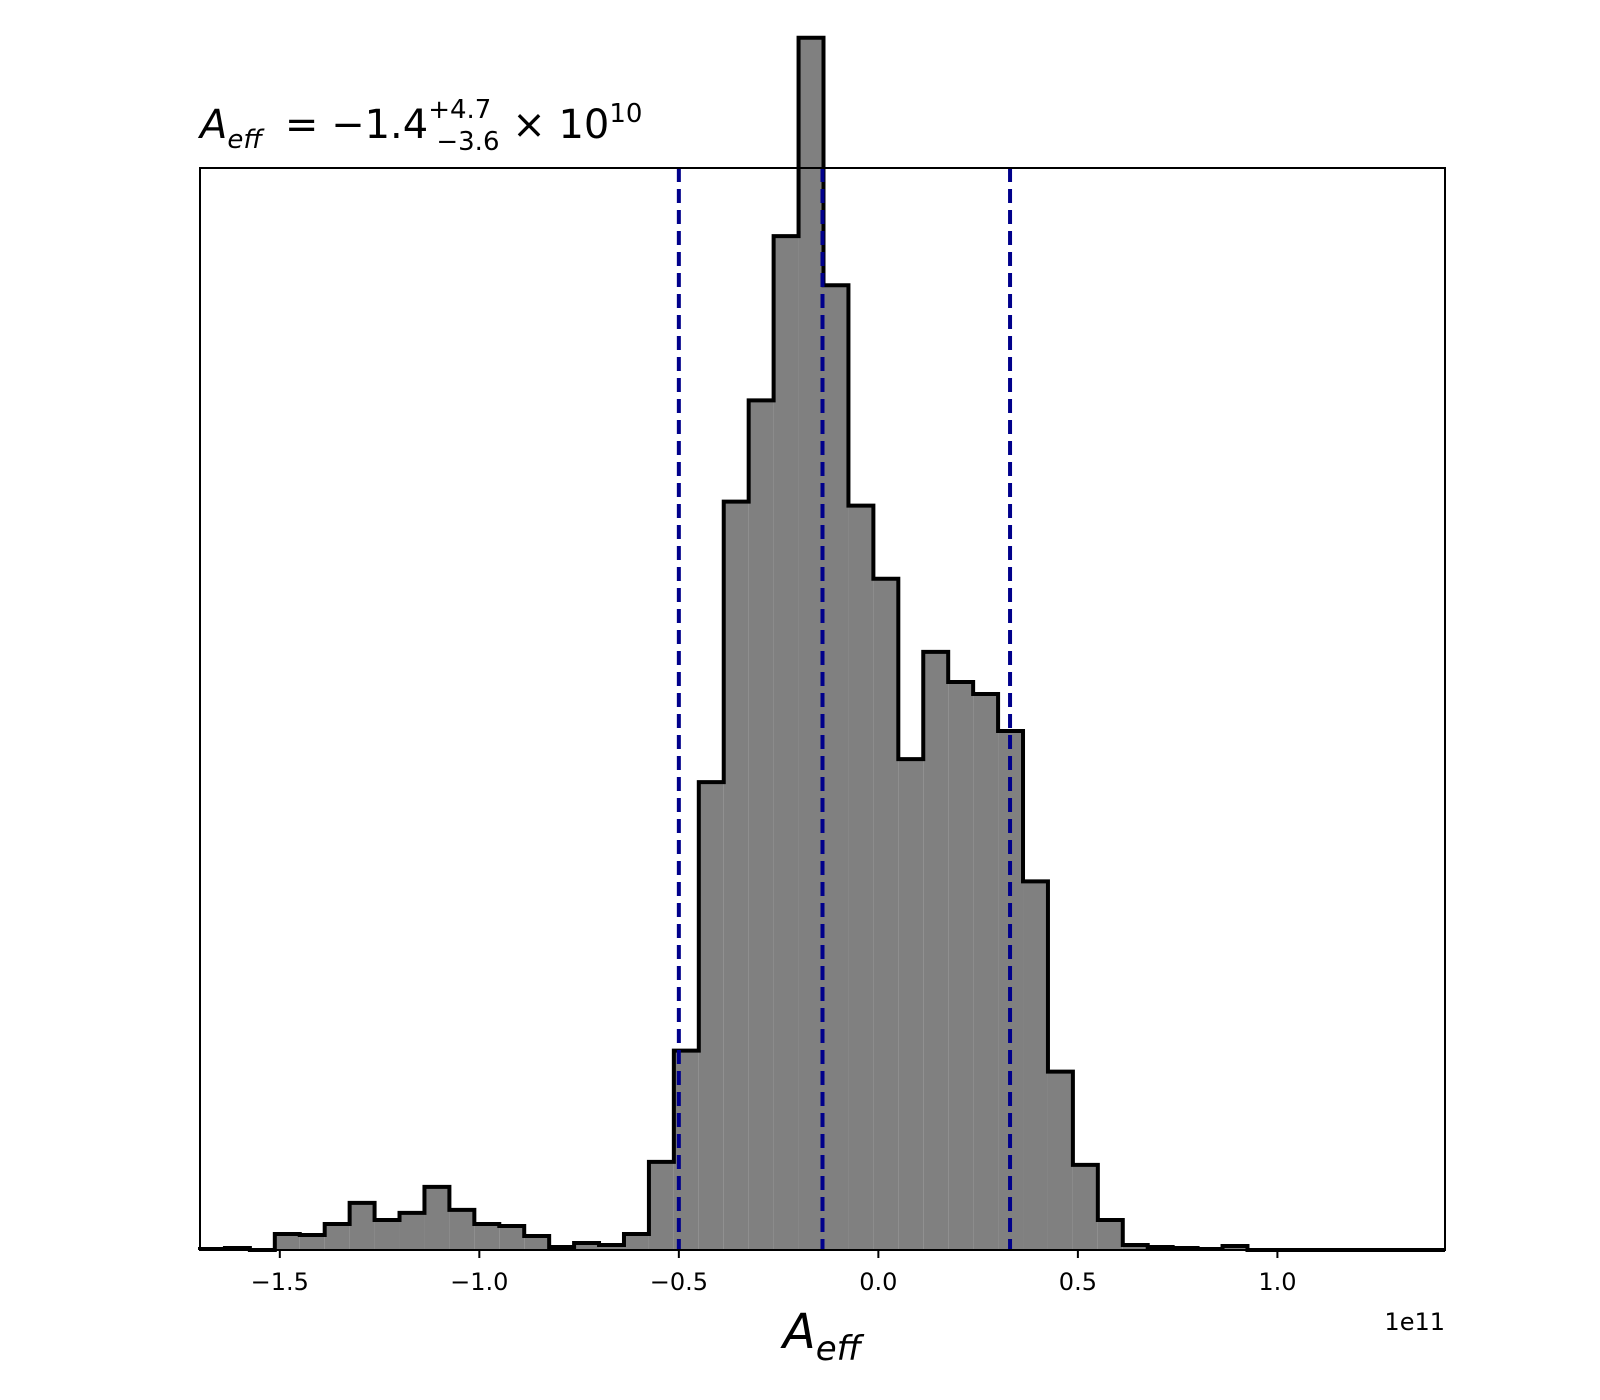 The height and width of the screenshot is (1400, 1600). I want to click on x-tick-label: −1.0, so click(479, 1282).